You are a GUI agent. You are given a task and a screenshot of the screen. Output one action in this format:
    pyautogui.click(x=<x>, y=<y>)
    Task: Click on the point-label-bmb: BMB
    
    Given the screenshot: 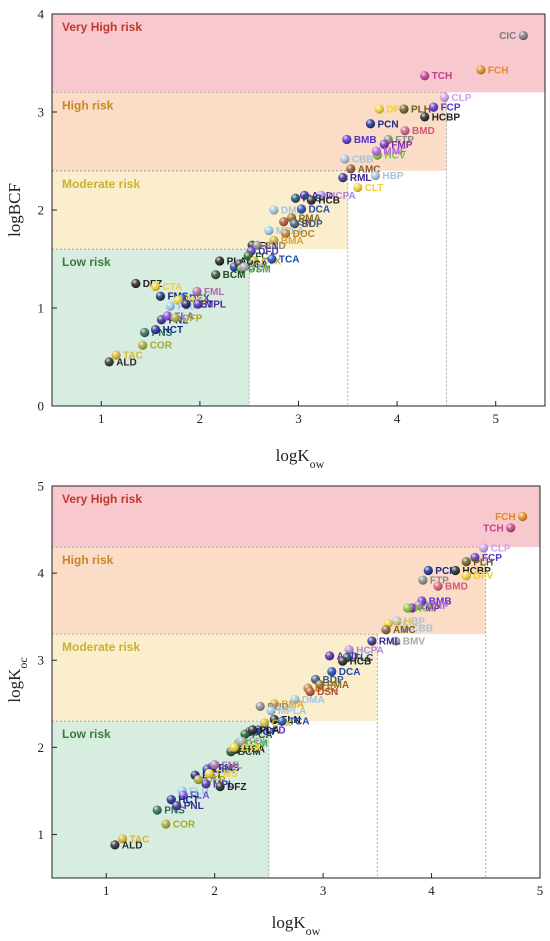 What is the action you would take?
    pyautogui.click(x=365, y=140)
    